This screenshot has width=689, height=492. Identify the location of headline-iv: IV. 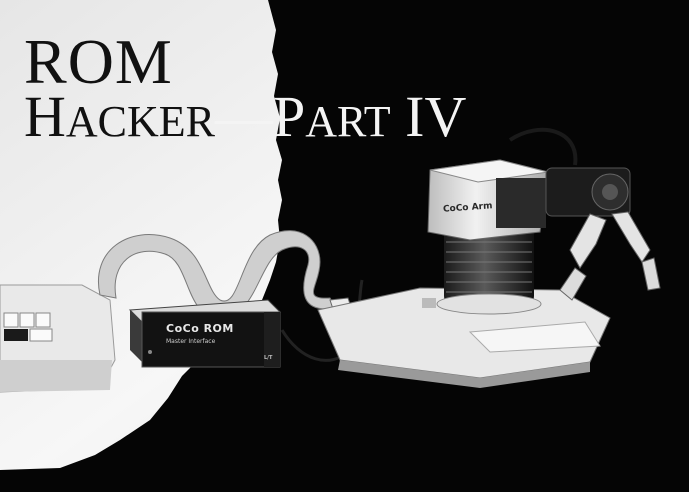
(428, 116).